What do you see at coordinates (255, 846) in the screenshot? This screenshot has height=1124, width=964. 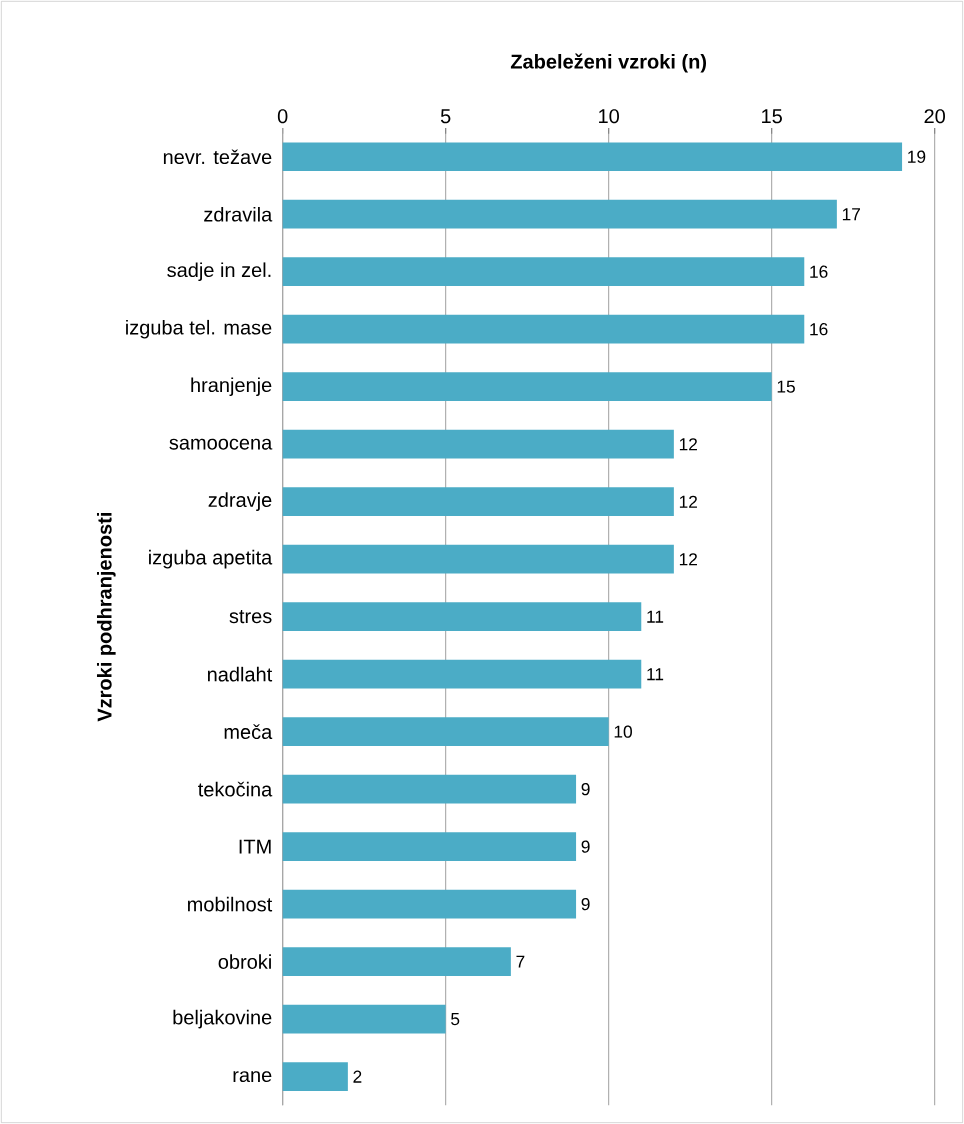 I see `y-tick-label: ITM` at bounding box center [255, 846].